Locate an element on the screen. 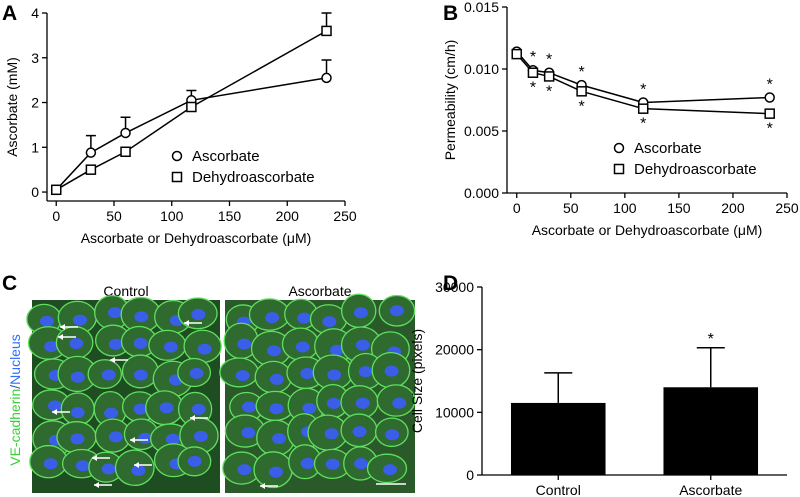  x-tick-label: 150 is located at coordinates (679, 208).